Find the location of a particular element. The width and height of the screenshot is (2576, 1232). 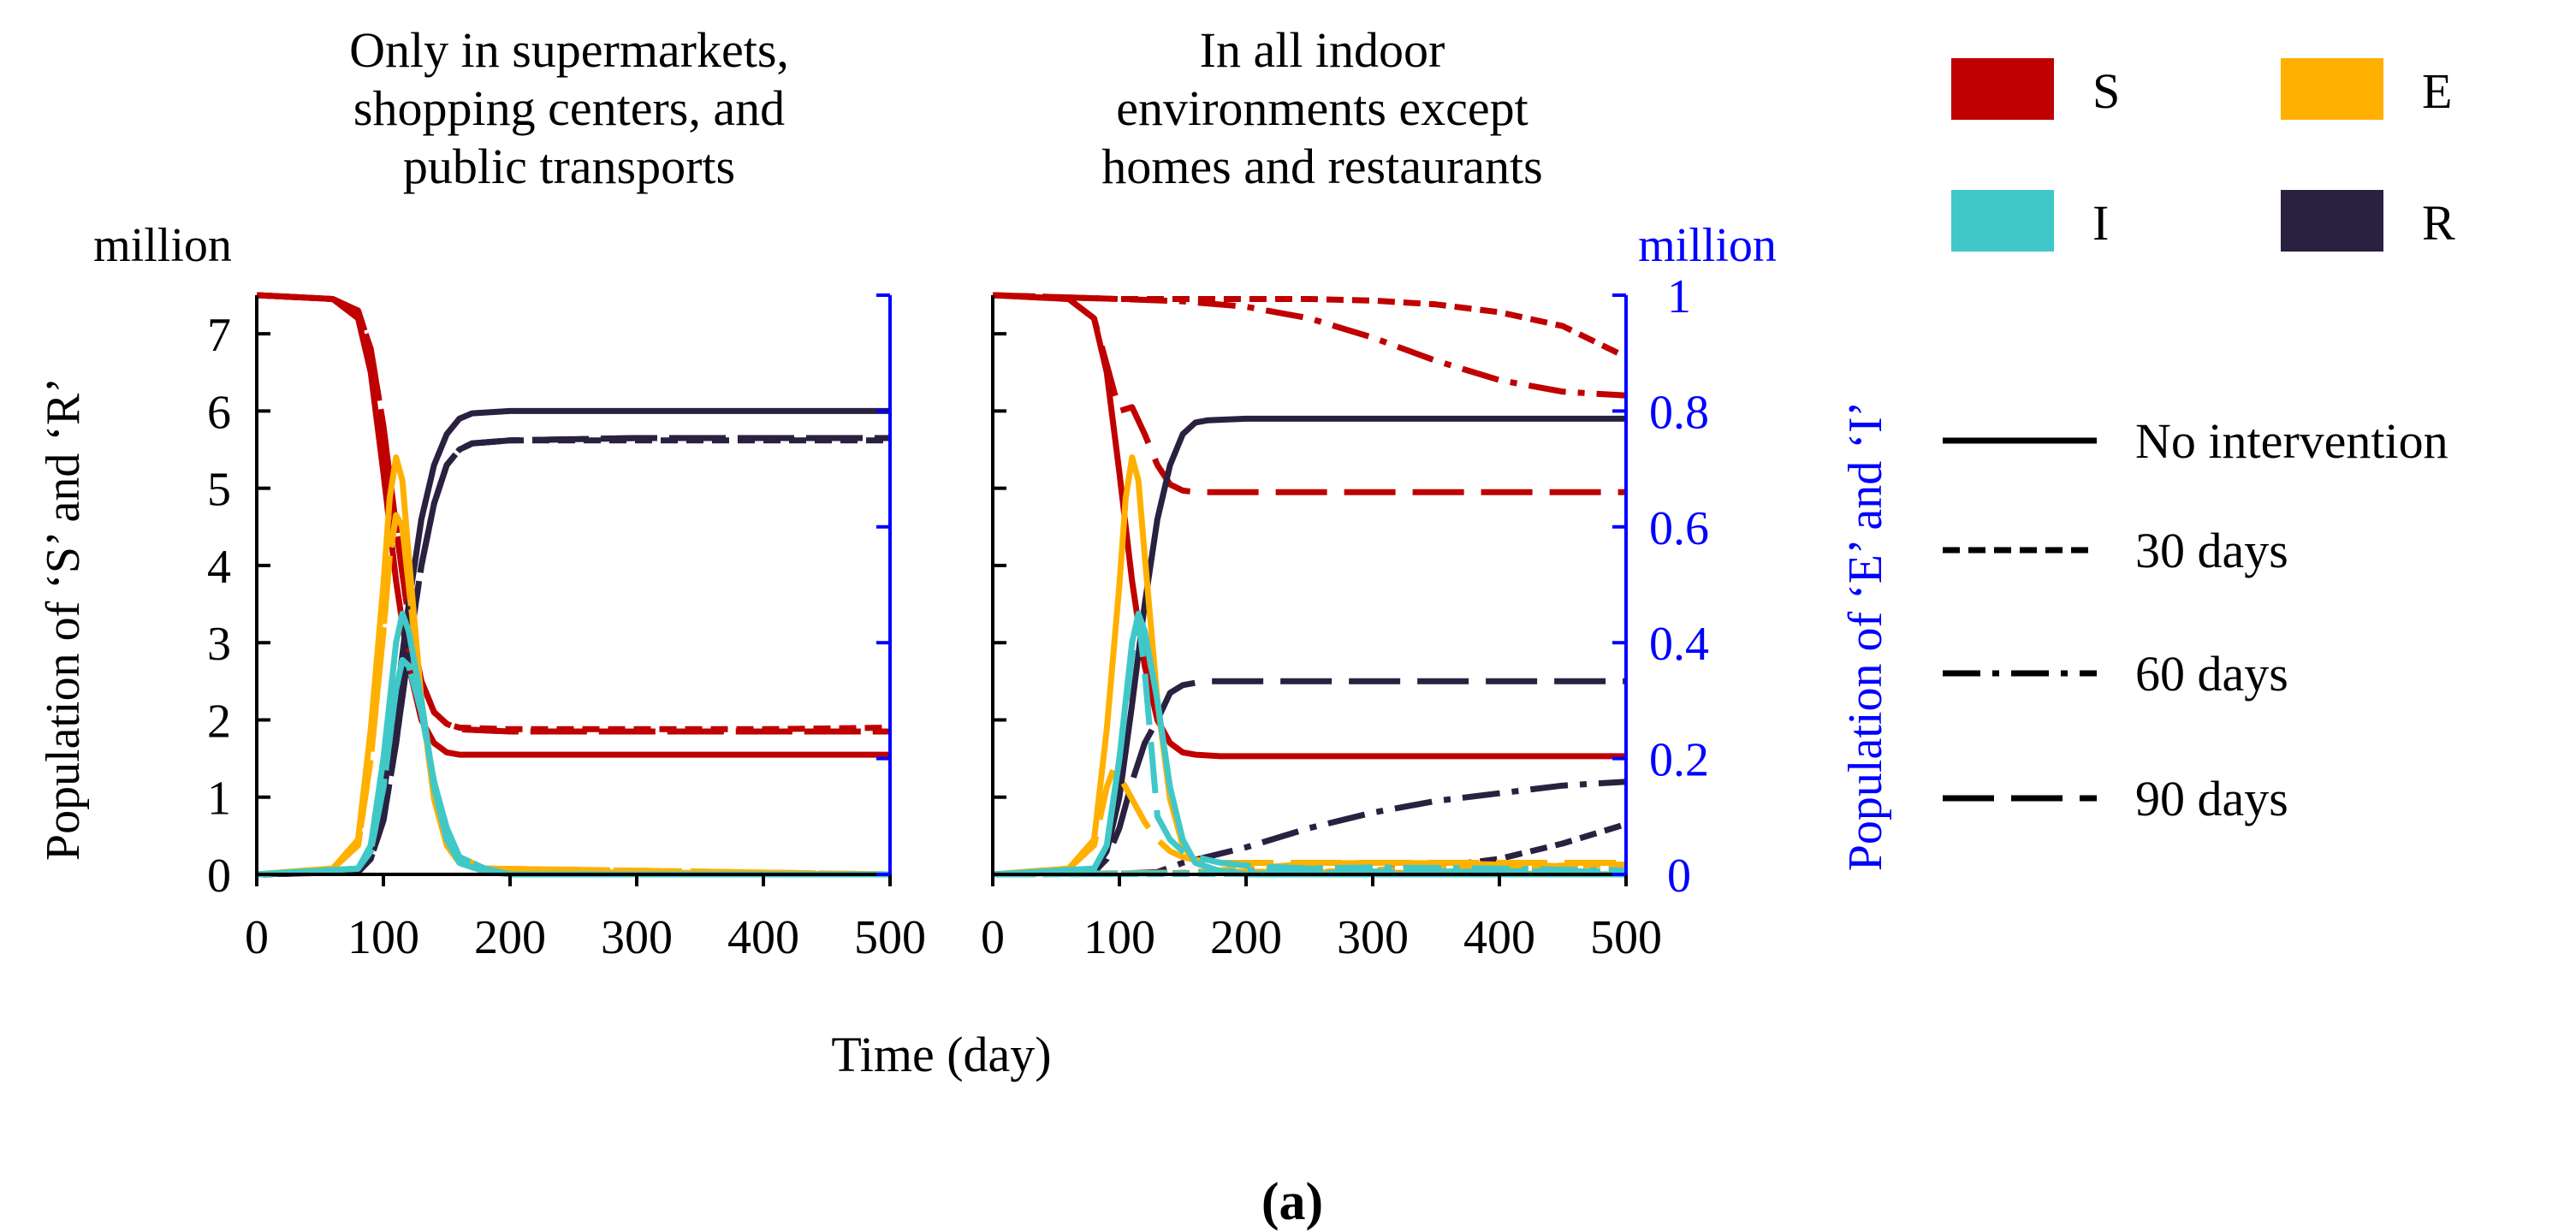

legend-color-i: I is located at coordinates (2030, 221).